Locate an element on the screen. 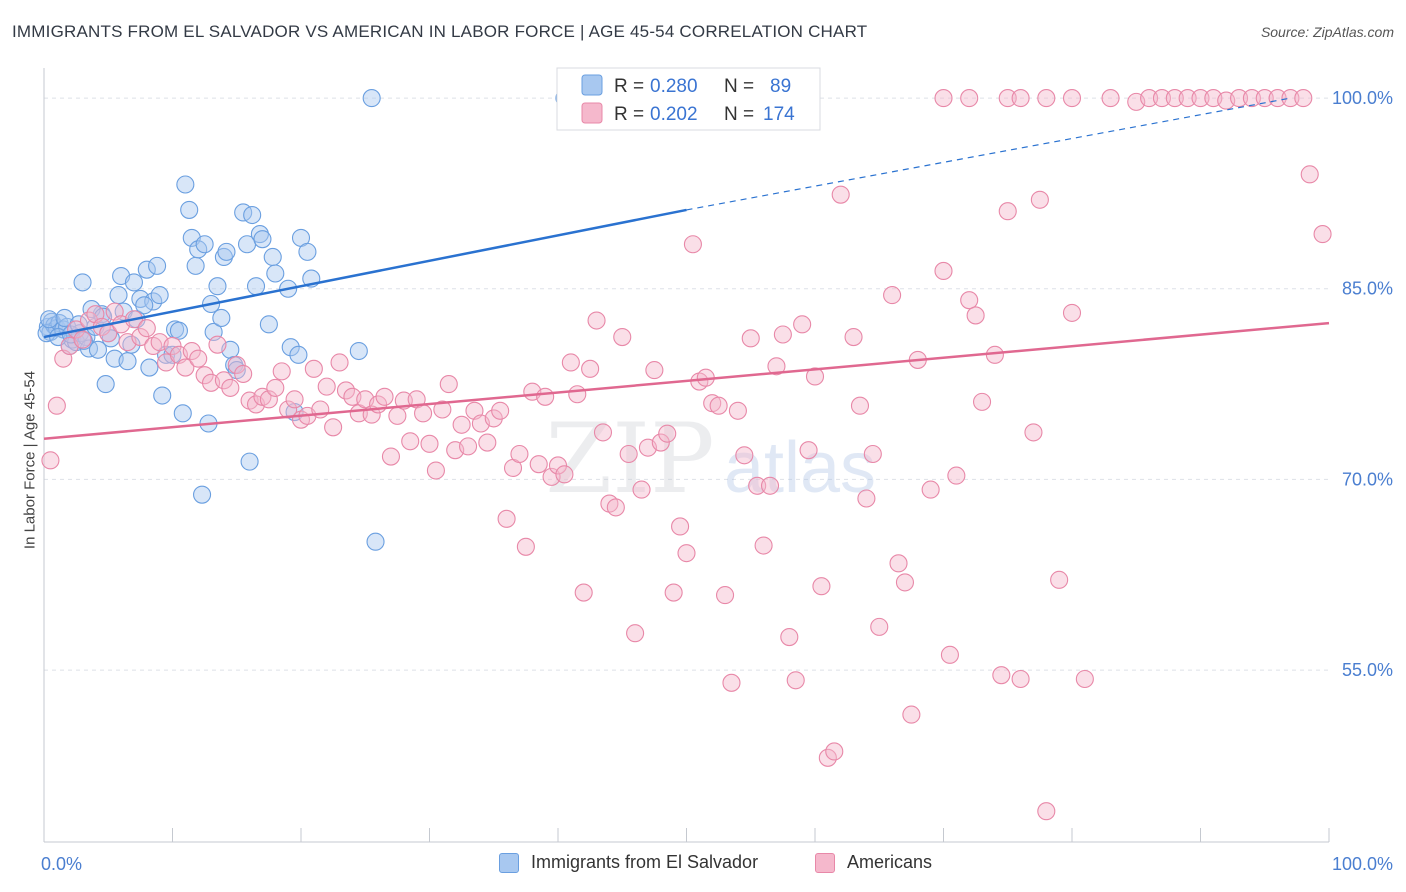 This screenshot has height=892, width=1406. legend-label: Americans is located at coordinates (890, 862).